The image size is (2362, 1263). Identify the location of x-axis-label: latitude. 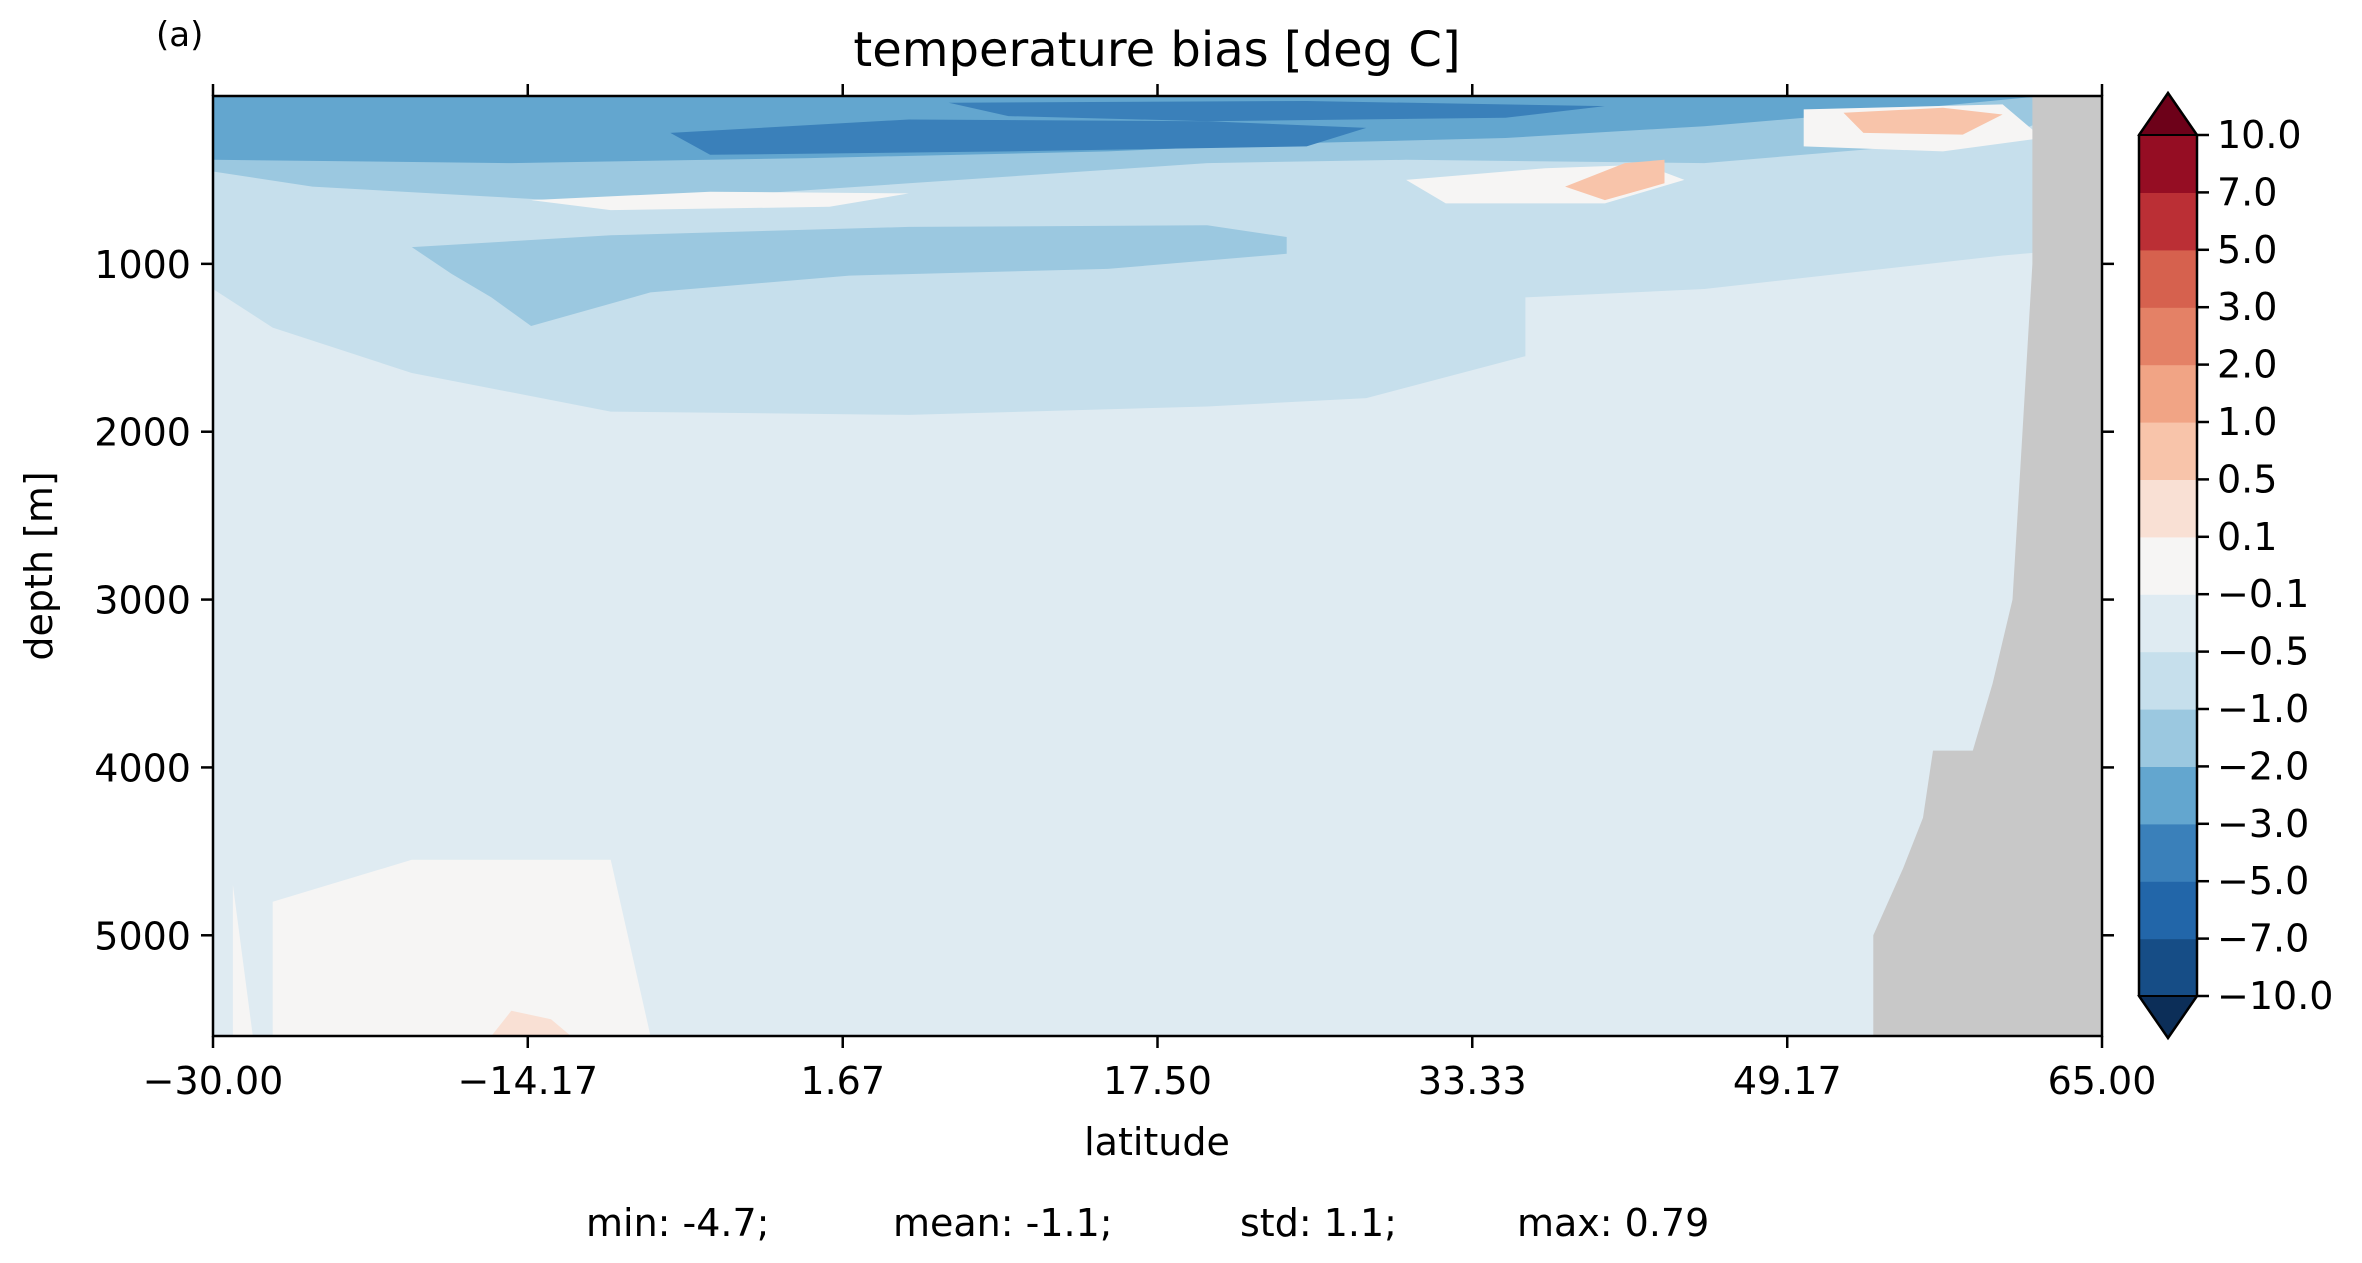
(1157, 1142).